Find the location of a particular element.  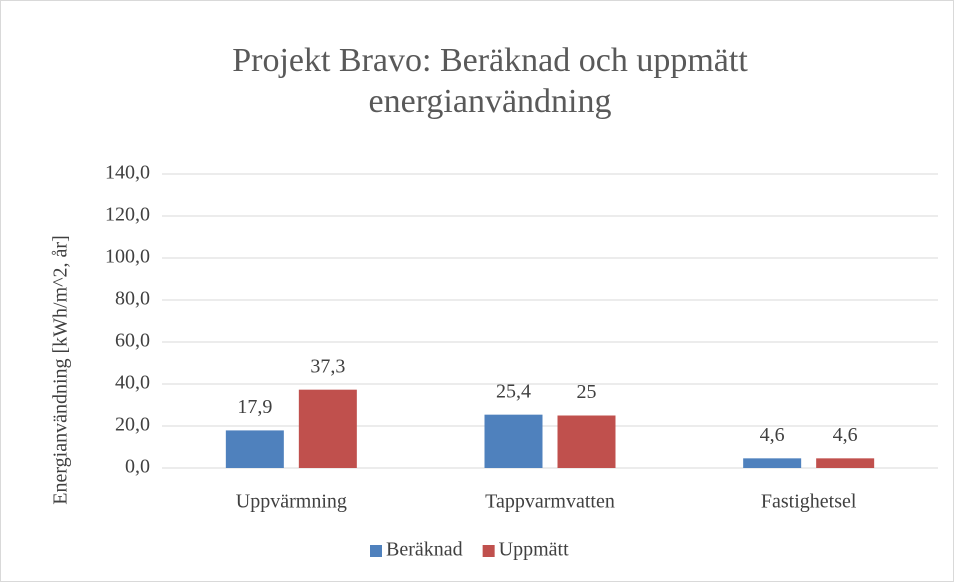

chart-title: Projekt Bravo: Beräknad och uppmätt is located at coordinates (490, 60).